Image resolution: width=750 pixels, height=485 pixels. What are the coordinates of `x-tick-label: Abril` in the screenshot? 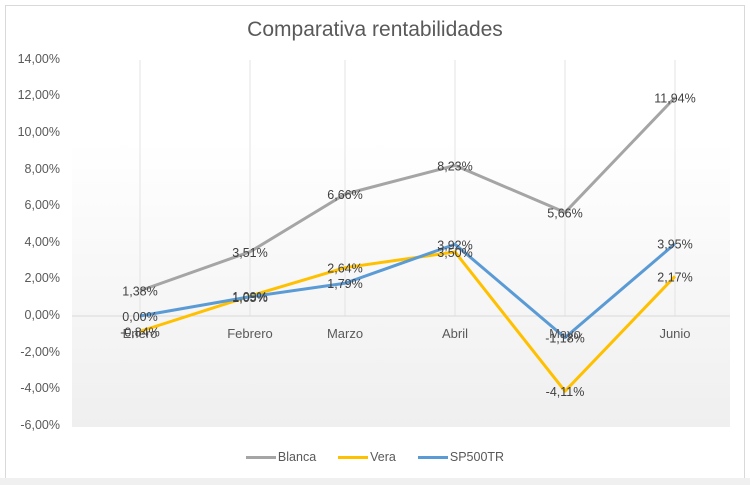 It's located at (455, 333).